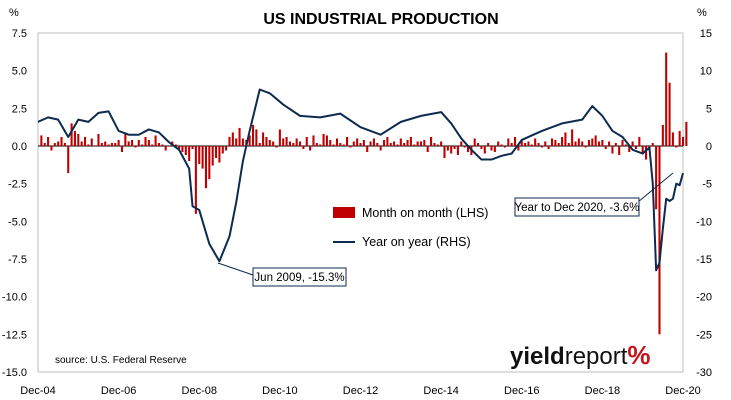 This screenshot has height=400, width=731. What do you see at coordinates (199, 391) in the screenshot?
I see `x-tick-label: Dec-08` at bounding box center [199, 391].